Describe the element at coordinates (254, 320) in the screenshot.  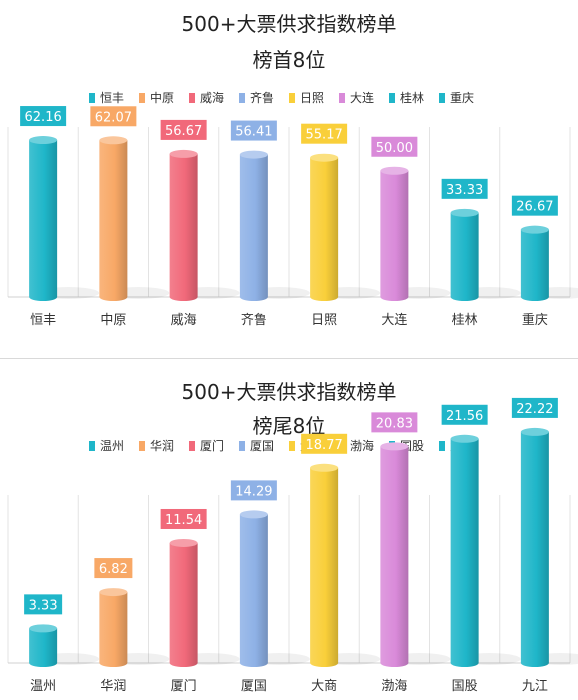
I see `category-label: 齐鲁` at that location.